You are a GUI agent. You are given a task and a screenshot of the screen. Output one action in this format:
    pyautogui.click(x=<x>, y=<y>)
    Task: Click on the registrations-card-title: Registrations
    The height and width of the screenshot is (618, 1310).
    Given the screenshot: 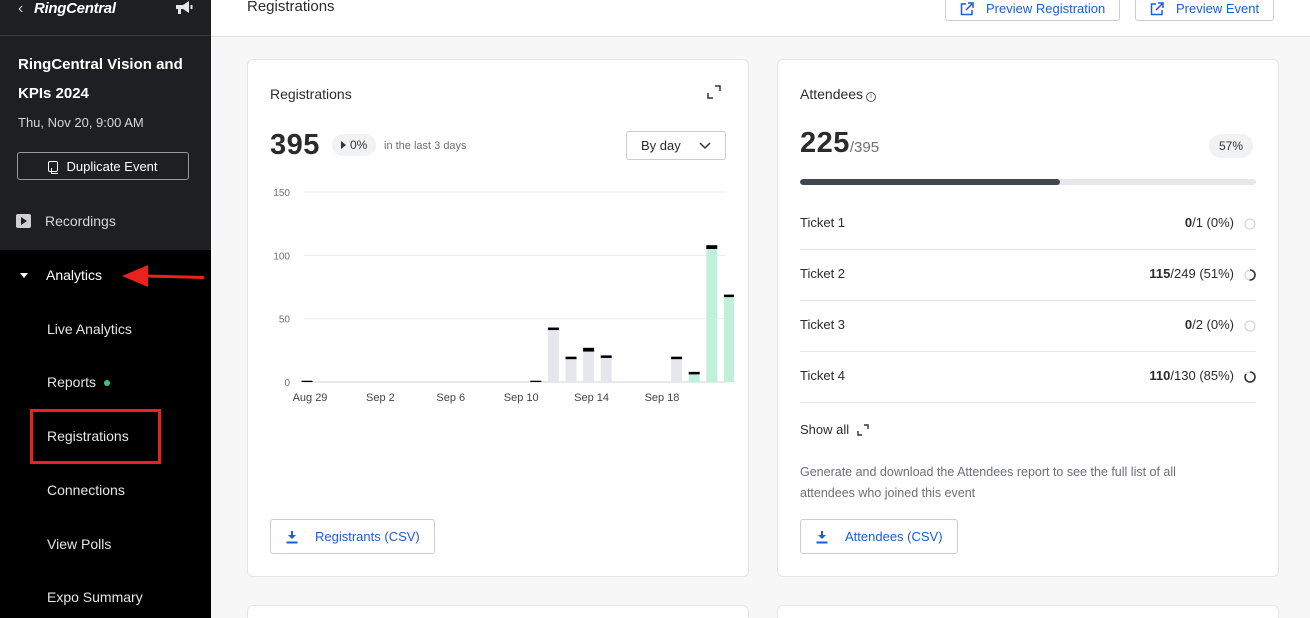 What is the action you would take?
    pyautogui.click(x=311, y=94)
    